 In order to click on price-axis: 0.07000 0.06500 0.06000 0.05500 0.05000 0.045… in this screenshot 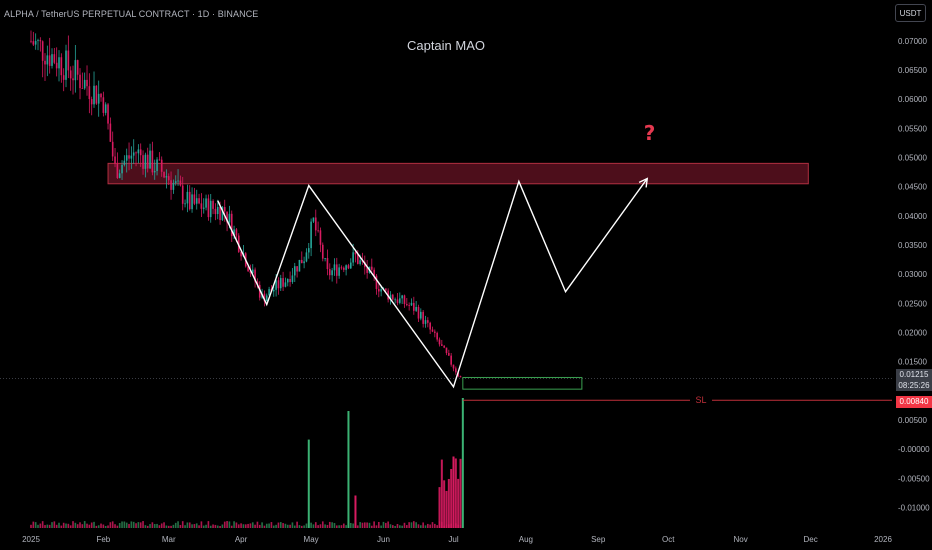, I will do `click(914, 275)`.